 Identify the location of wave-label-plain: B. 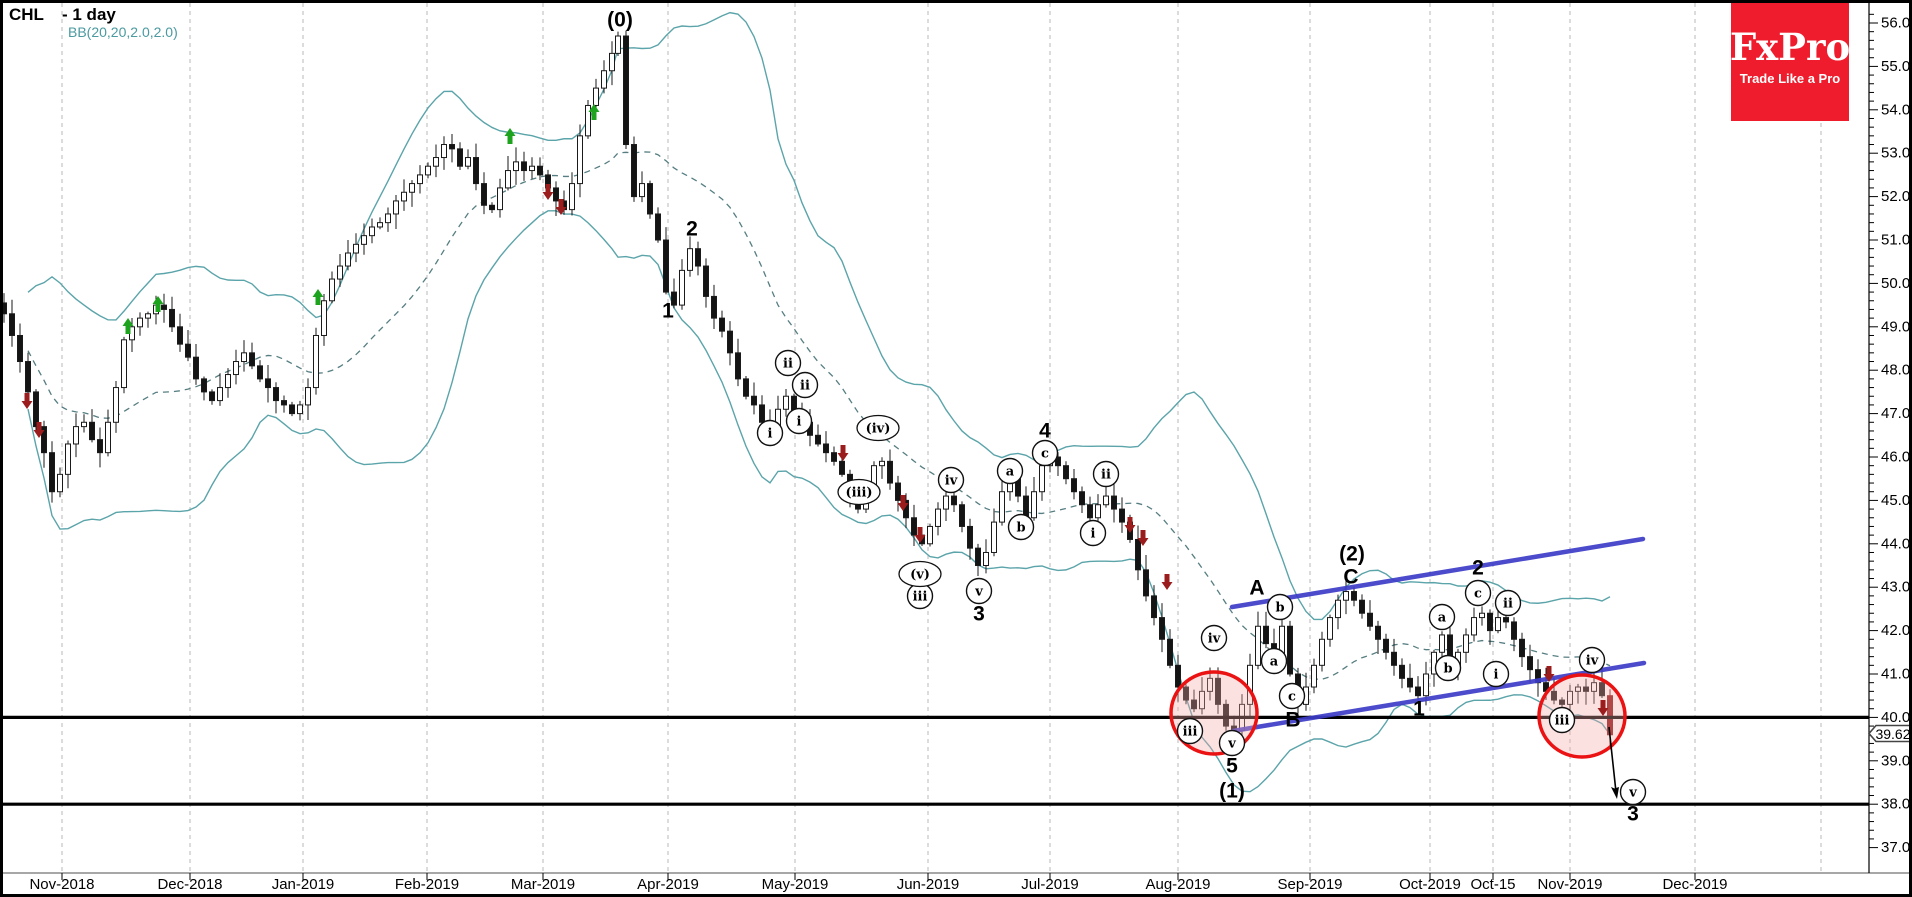
(1292, 720).